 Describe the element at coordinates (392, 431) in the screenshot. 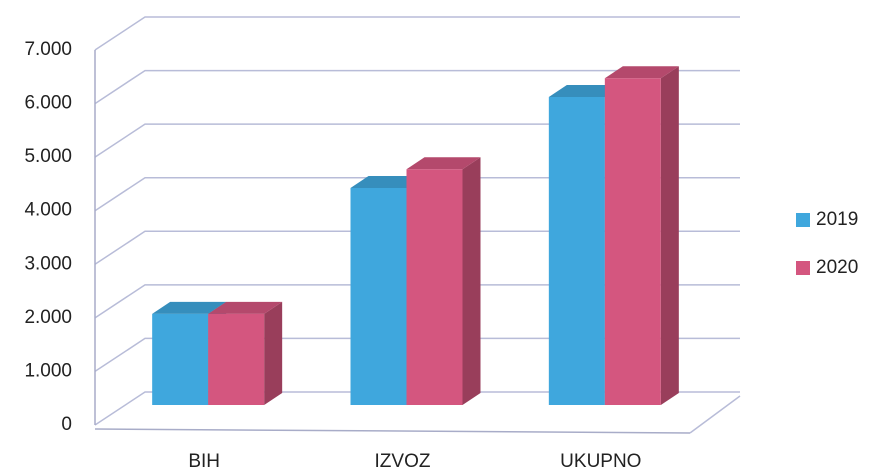

I see `x-axis` at that location.